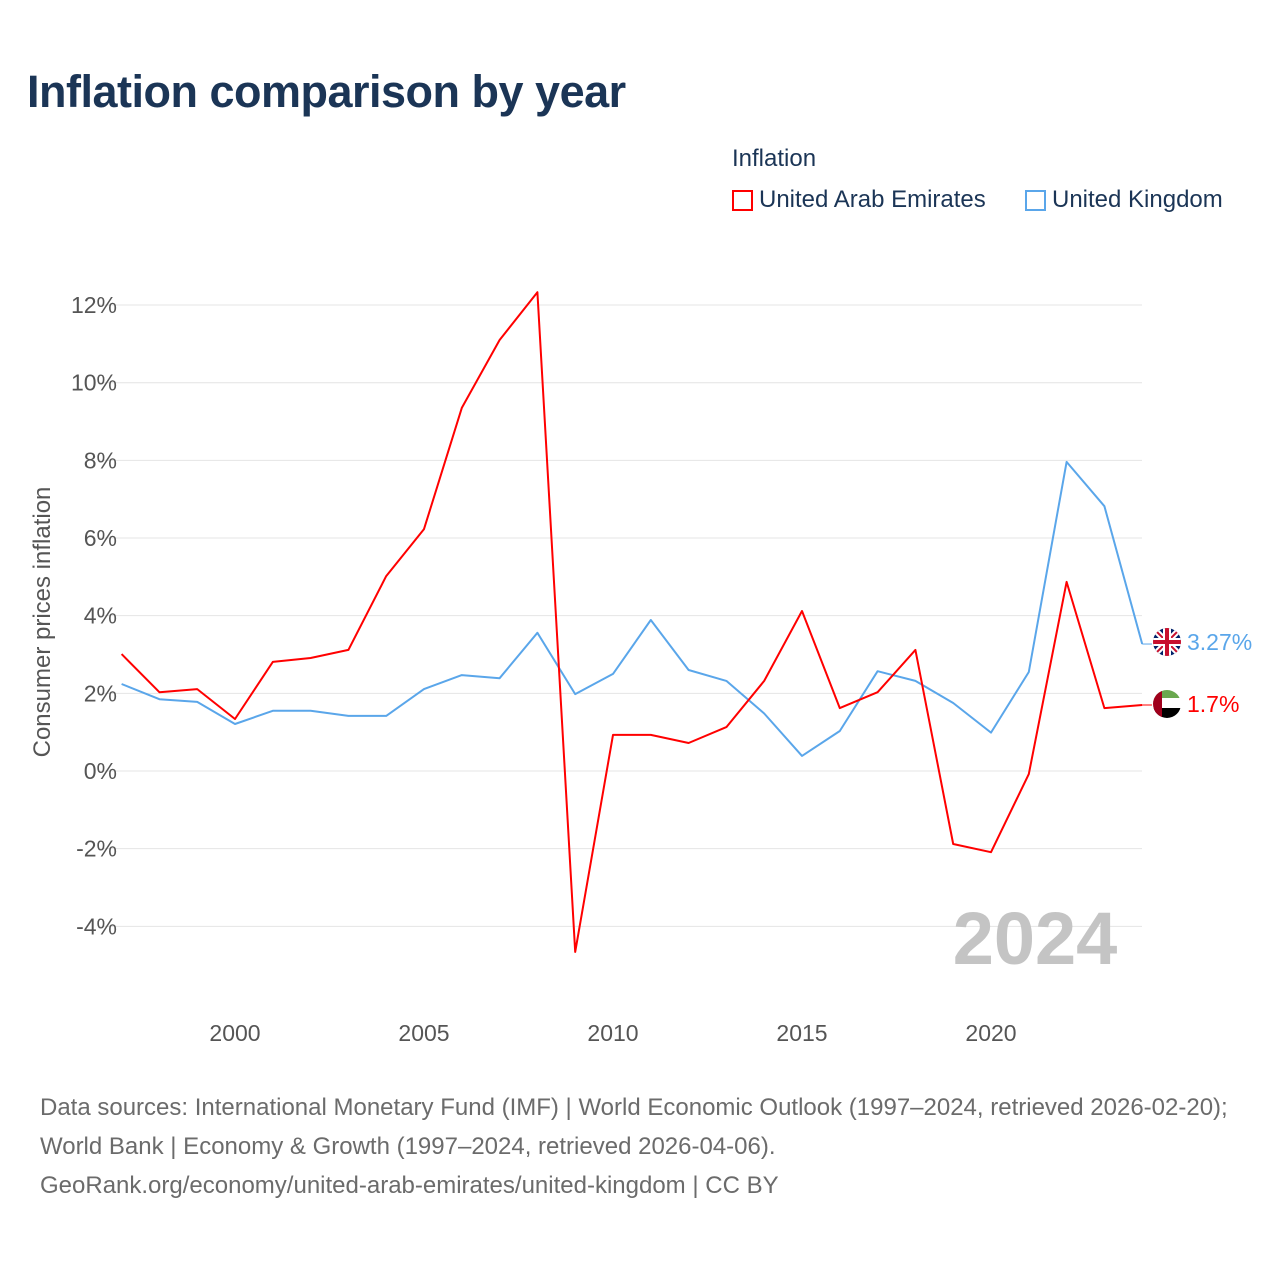 This screenshot has width=1280, height=1280. I want to click on y-tick-label: 2%, so click(100, 693).